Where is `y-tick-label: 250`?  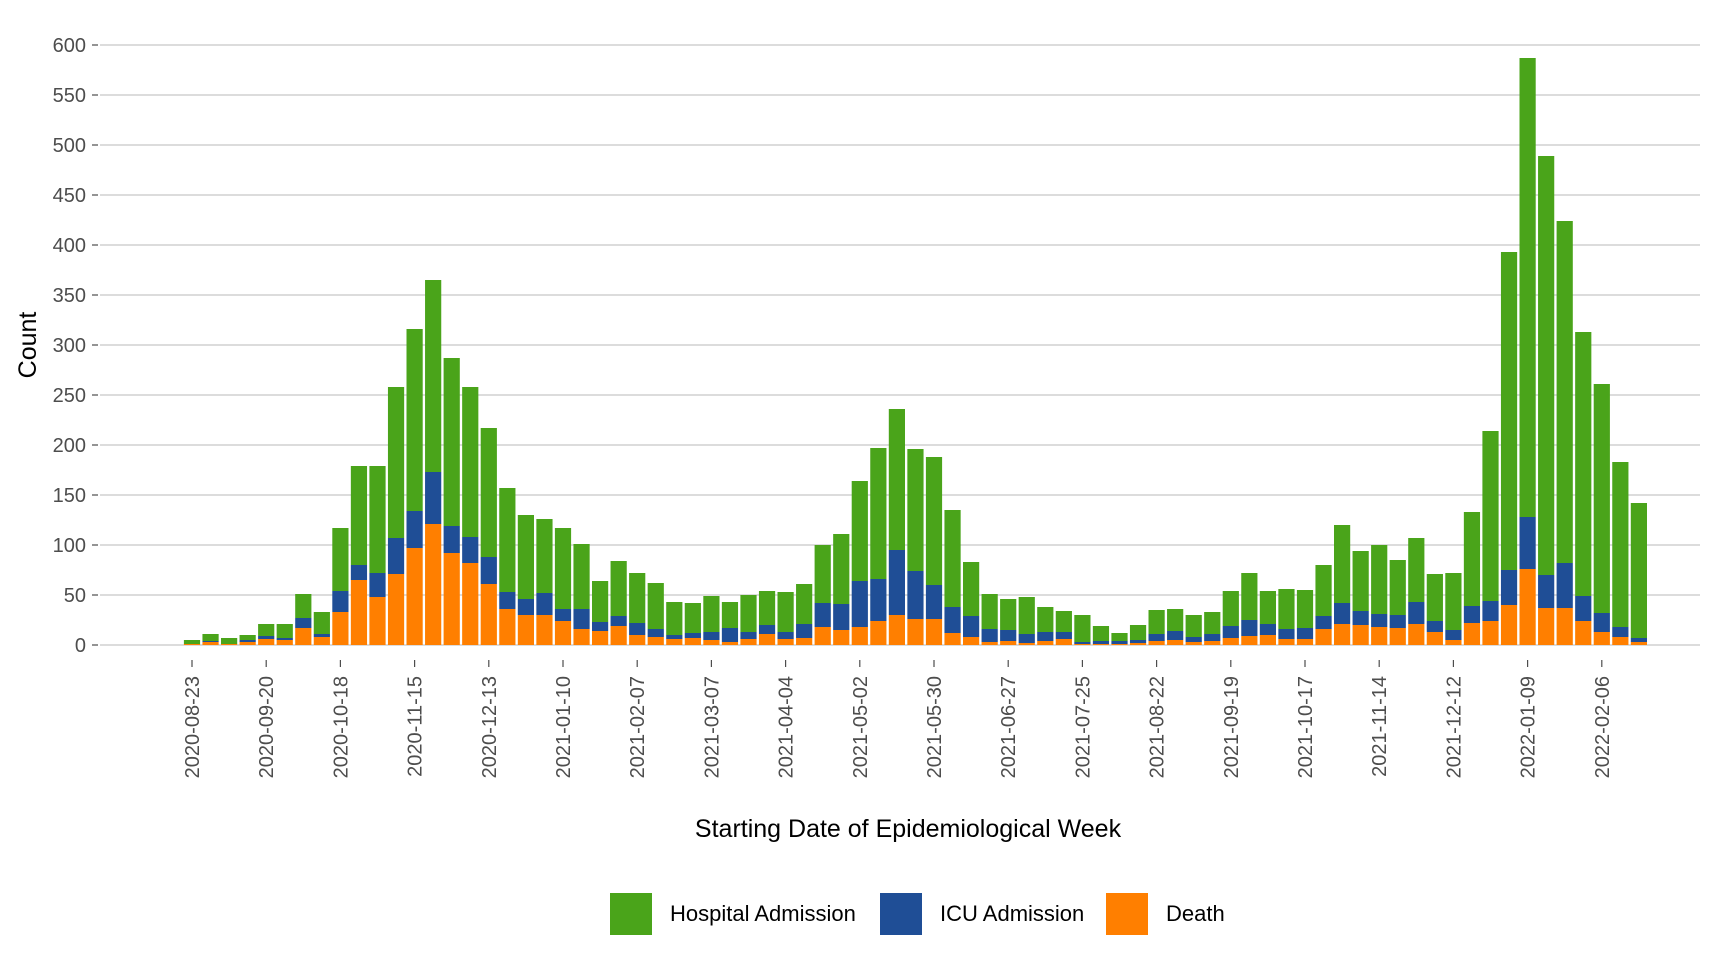
y-tick-label: 250 is located at coordinates (69, 396).